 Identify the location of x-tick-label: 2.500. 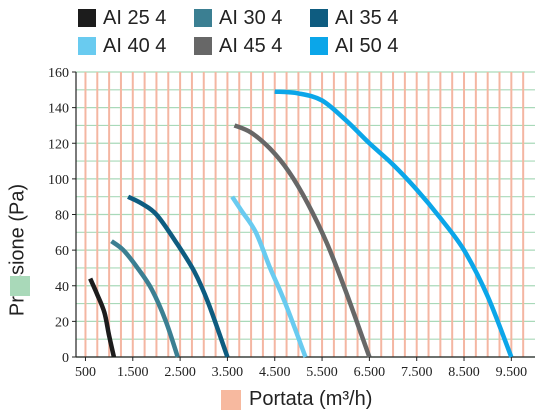
(180, 372).